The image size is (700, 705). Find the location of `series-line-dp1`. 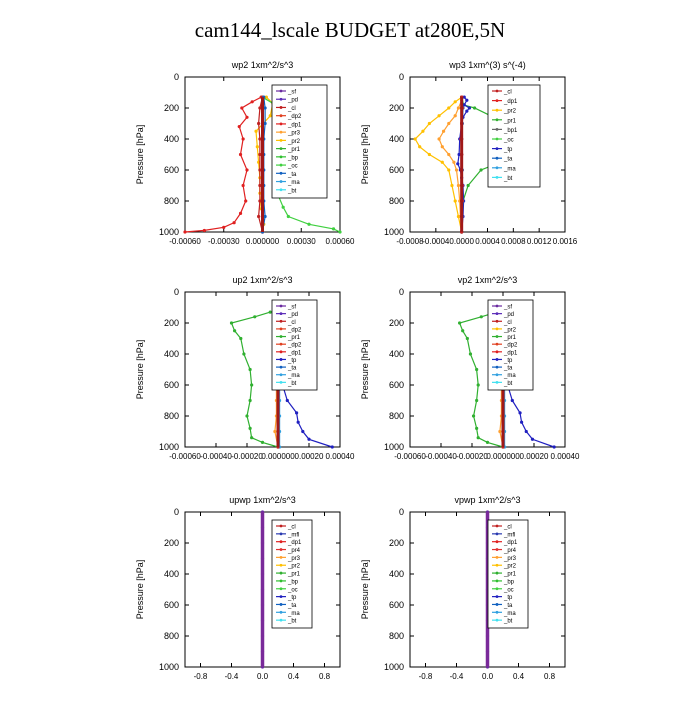

series-line-dp1 is located at coordinates (223, 164).